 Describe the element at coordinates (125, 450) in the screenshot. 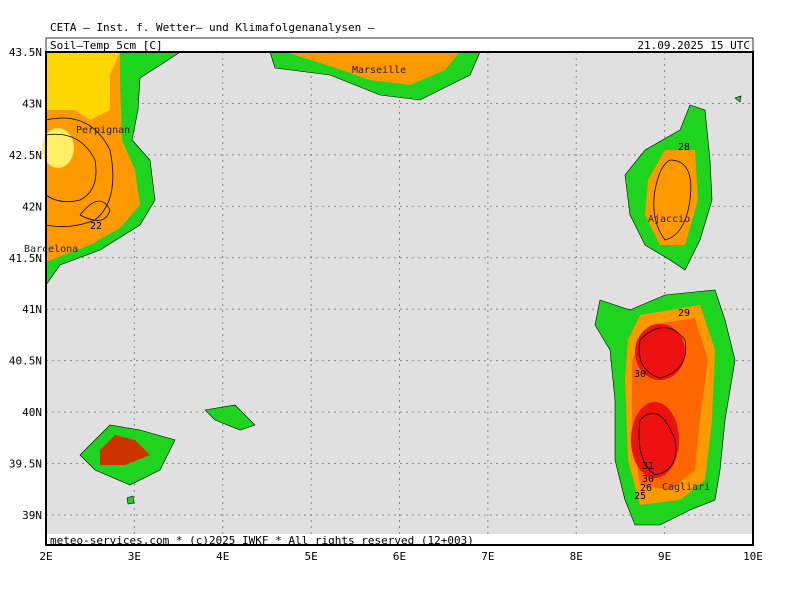

I see `hot-area` at that location.